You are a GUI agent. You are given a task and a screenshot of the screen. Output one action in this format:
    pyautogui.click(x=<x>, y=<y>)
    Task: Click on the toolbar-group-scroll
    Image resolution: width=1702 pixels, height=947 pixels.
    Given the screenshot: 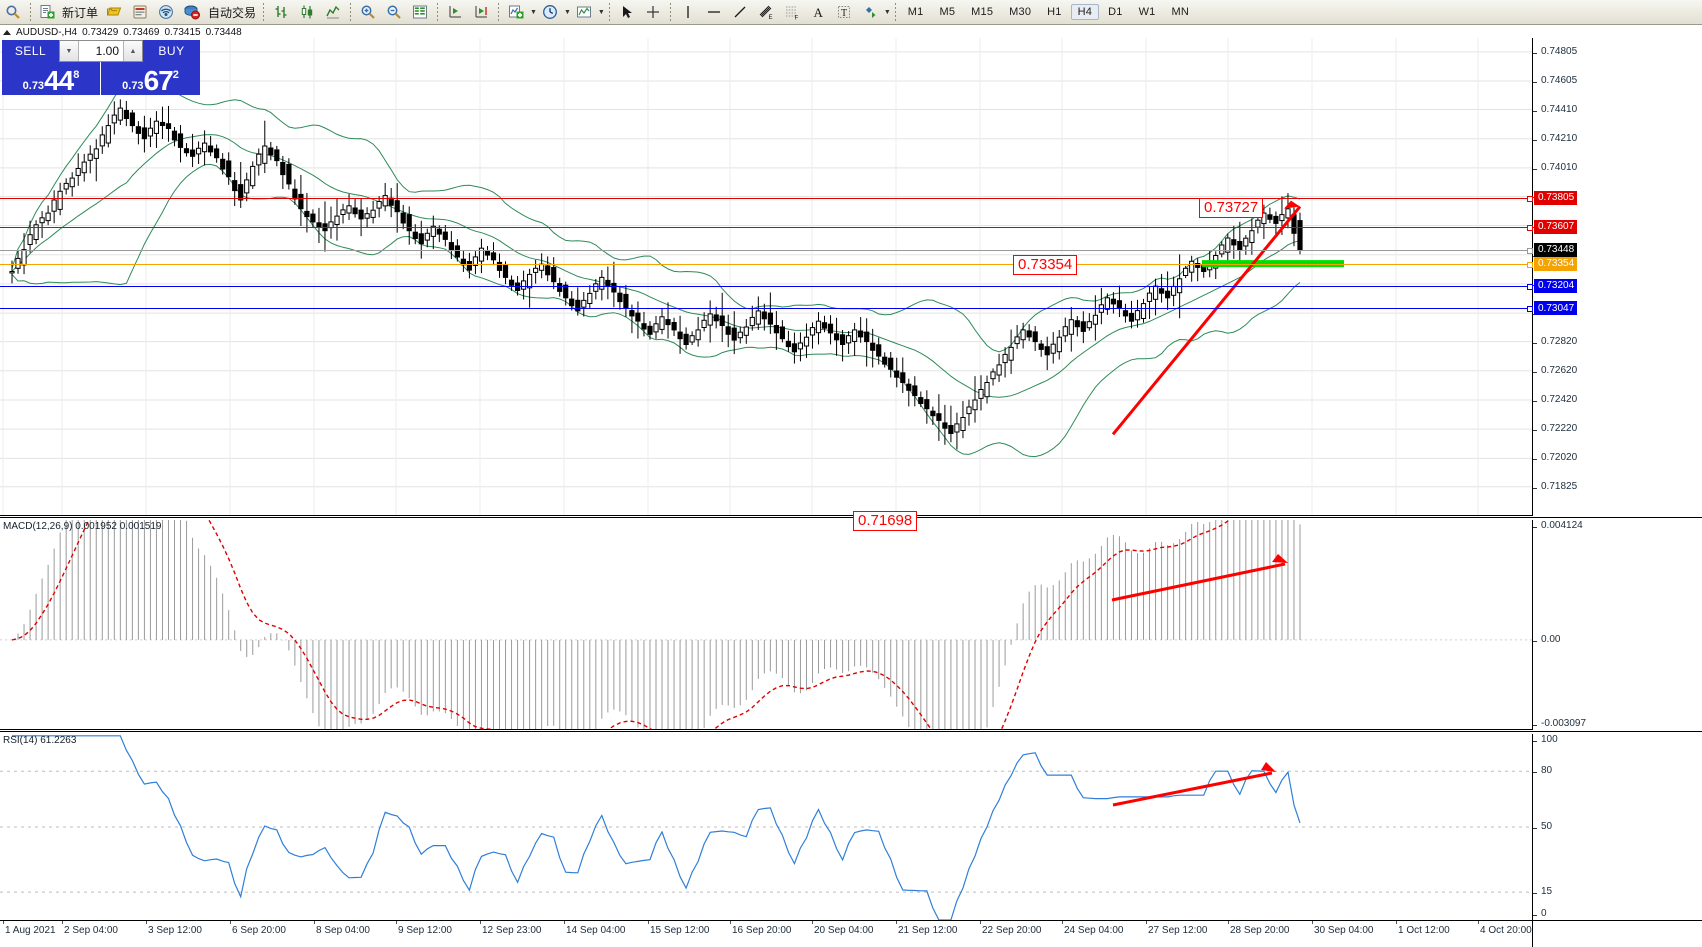 What is the action you would take?
    pyautogui.click(x=468, y=12)
    